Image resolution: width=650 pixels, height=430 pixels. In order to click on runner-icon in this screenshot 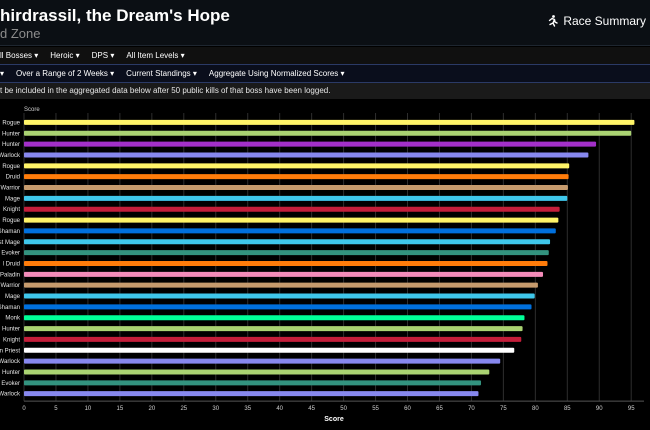, I will do `click(554, 21)`.